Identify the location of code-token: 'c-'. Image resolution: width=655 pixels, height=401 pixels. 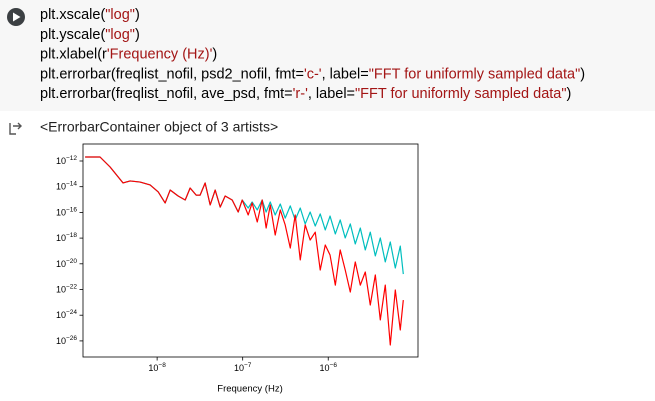
(313, 74).